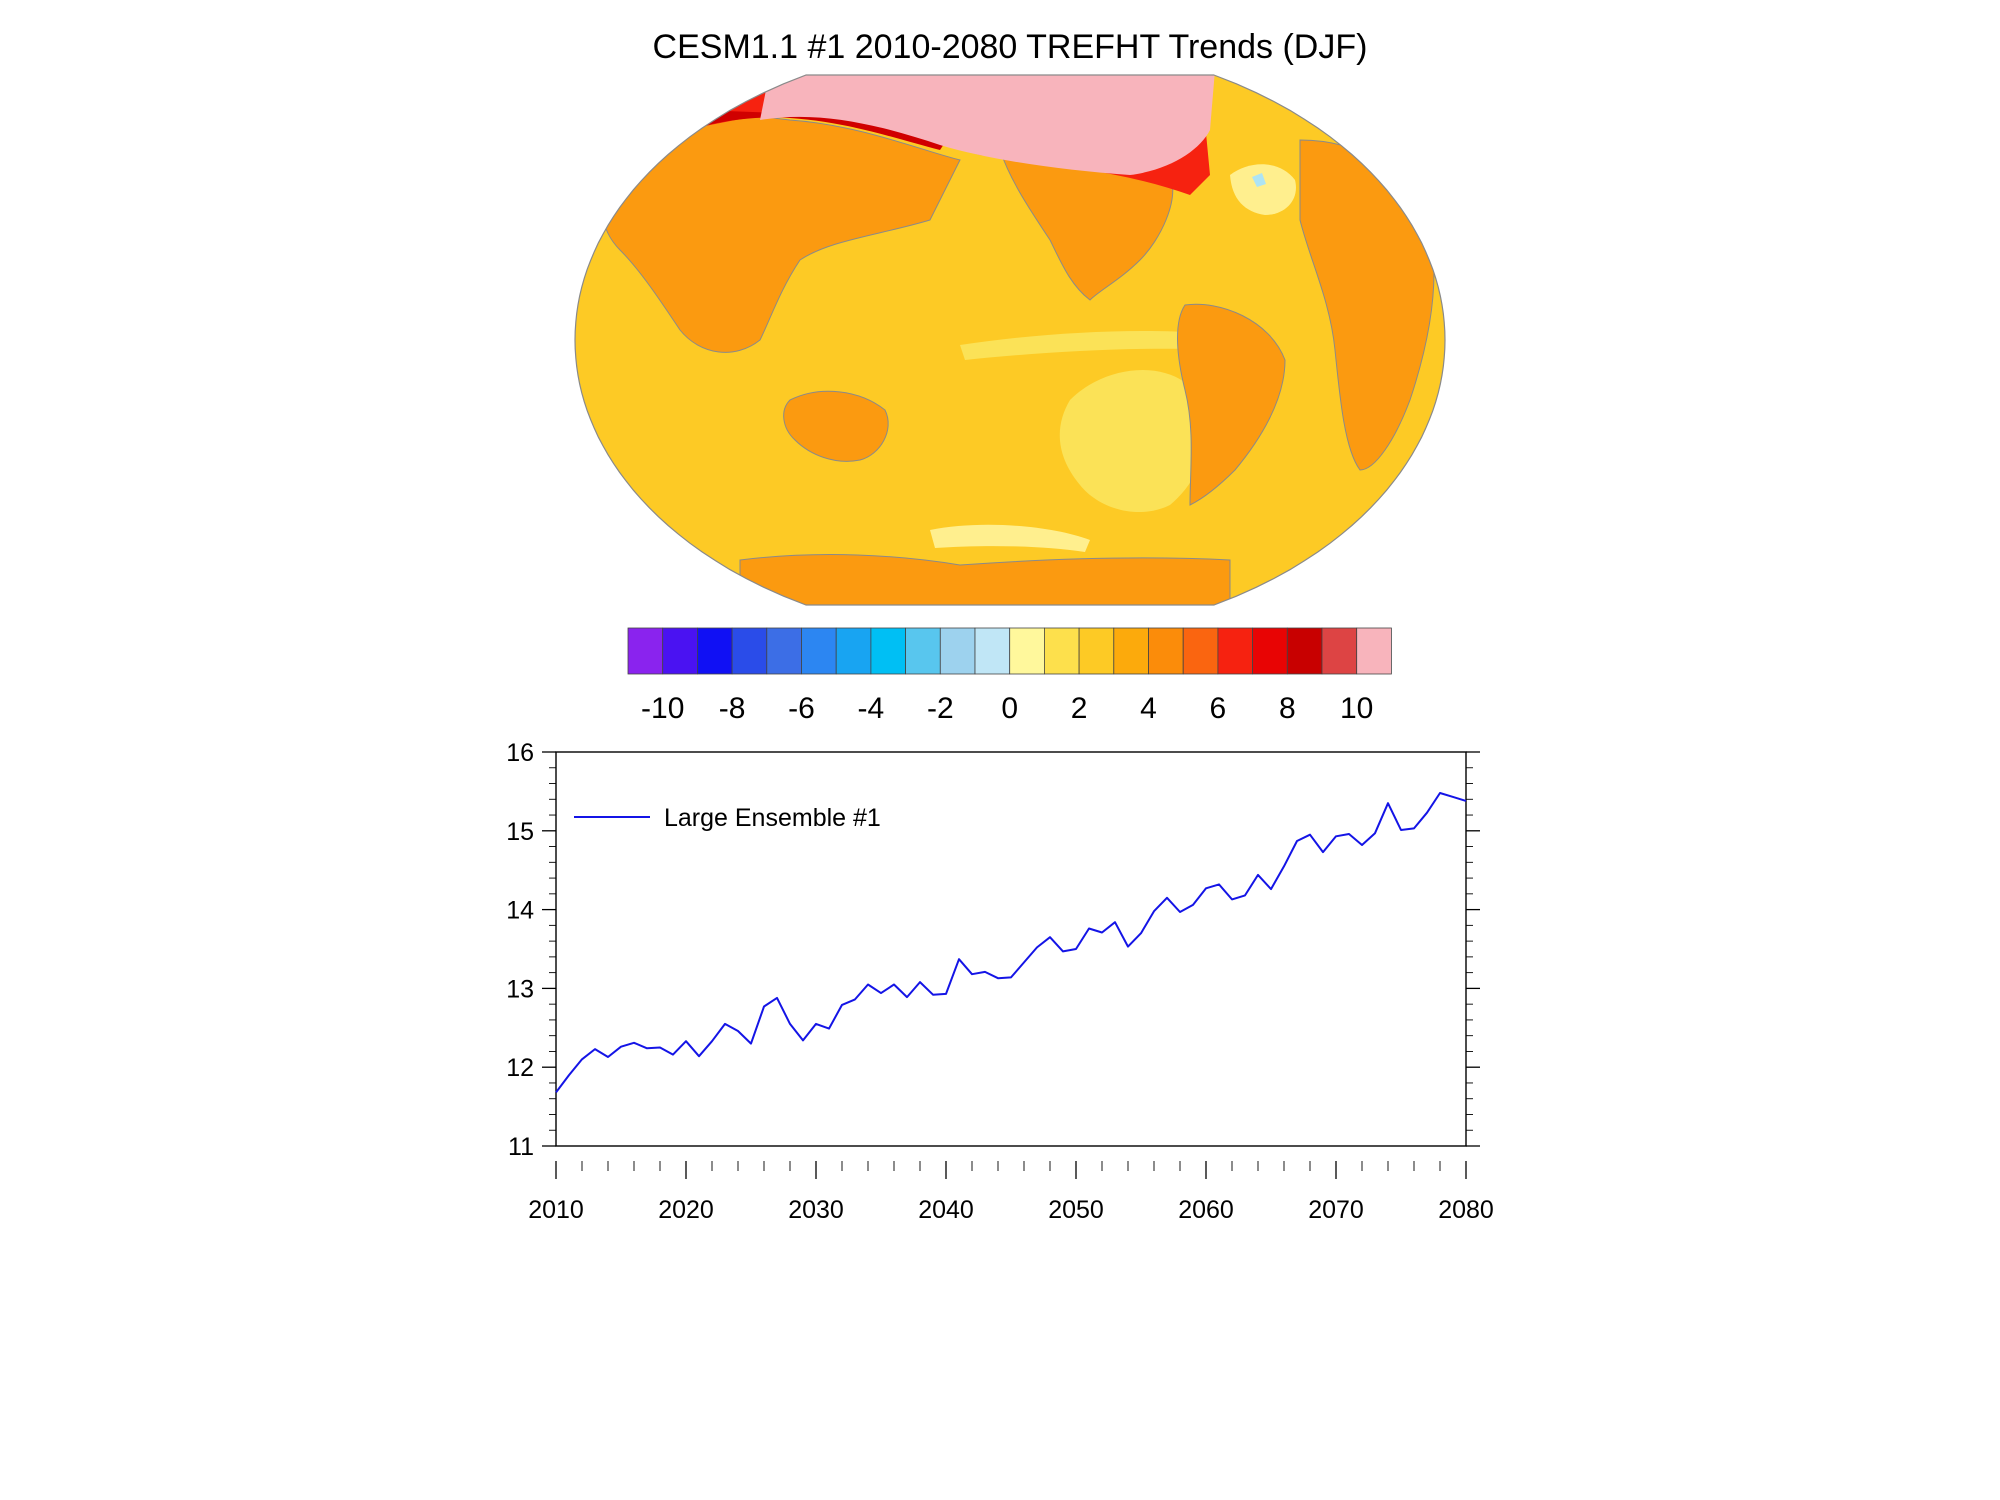 The width and height of the screenshot is (2000, 1500). Describe the element at coordinates (1231, 404) in the screenshot. I see `map-south-america` at that location.